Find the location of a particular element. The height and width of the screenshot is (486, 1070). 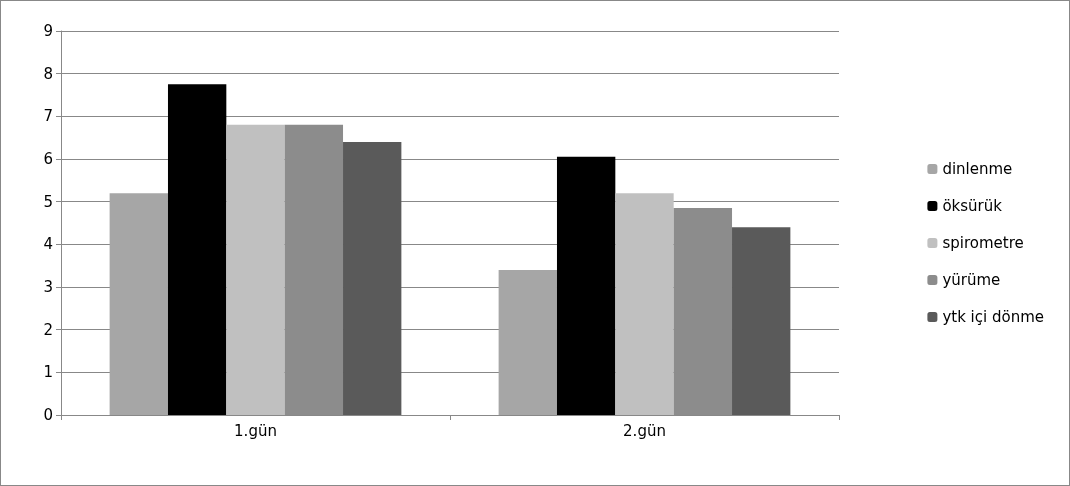

y-tick-label: 9 is located at coordinates (48, 31).